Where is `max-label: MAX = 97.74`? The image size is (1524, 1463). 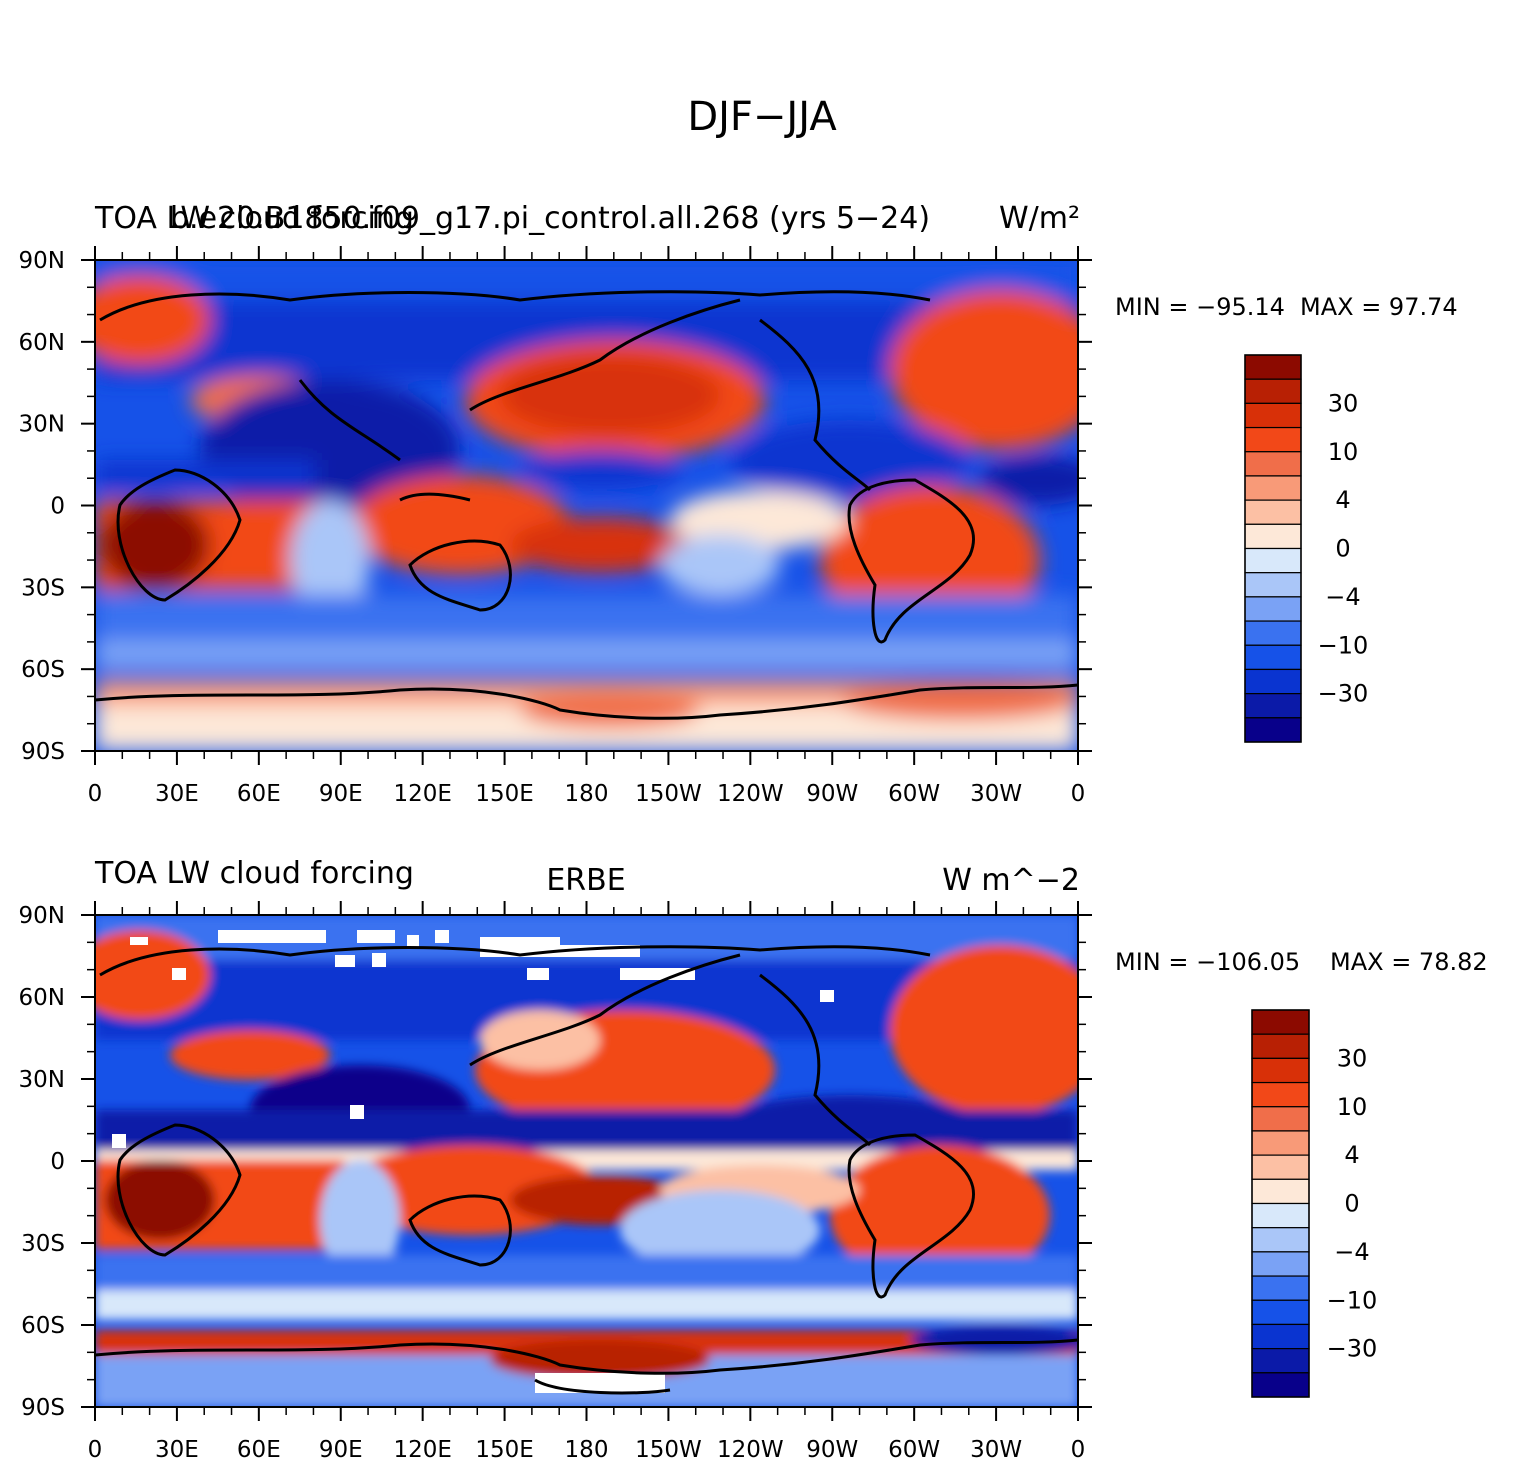 max-label: MAX = 97.74 is located at coordinates (1379, 307).